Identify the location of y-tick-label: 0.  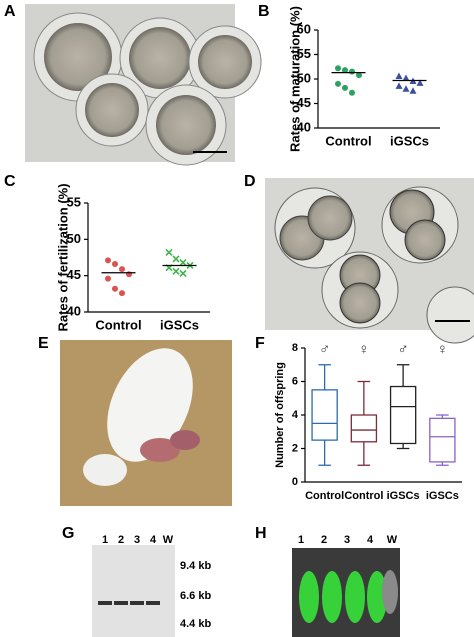
(295, 482).